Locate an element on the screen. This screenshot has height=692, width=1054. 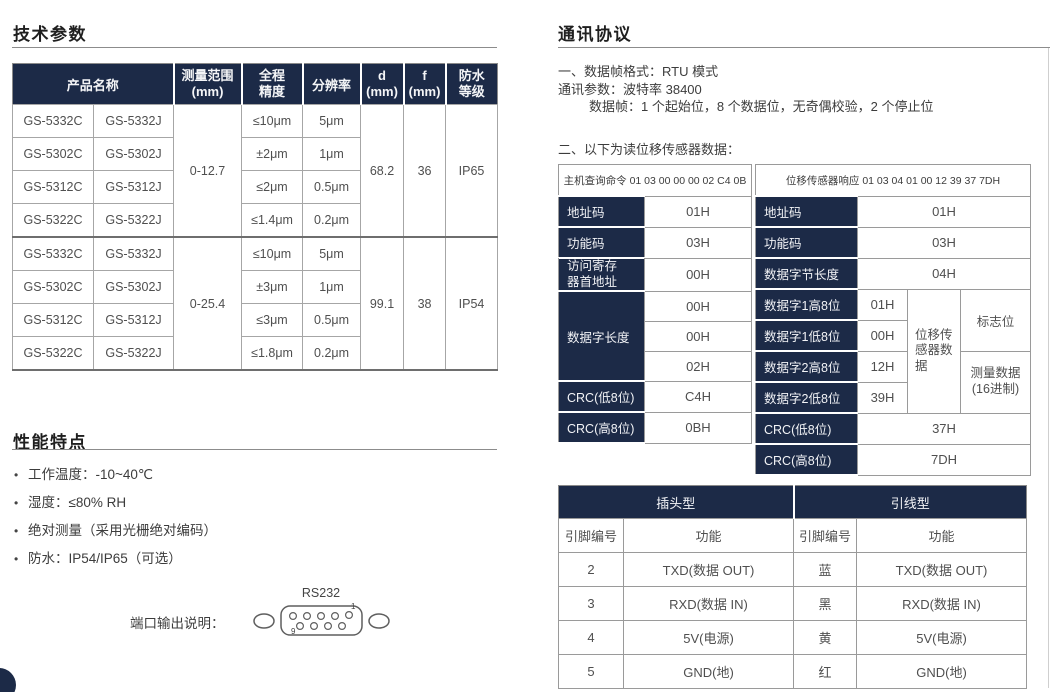
resp-bytelen-value: 04H is located at coordinates (944, 273).